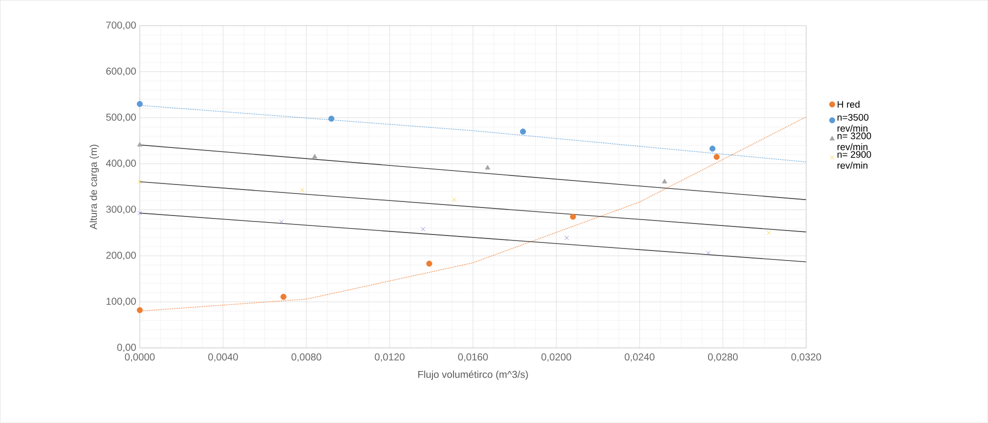 Image resolution: width=988 pixels, height=423 pixels. What do you see at coordinates (723, 358) in the screenshot?
I see `x-tick-label: 0,0280` at bounding box center [723, 358].